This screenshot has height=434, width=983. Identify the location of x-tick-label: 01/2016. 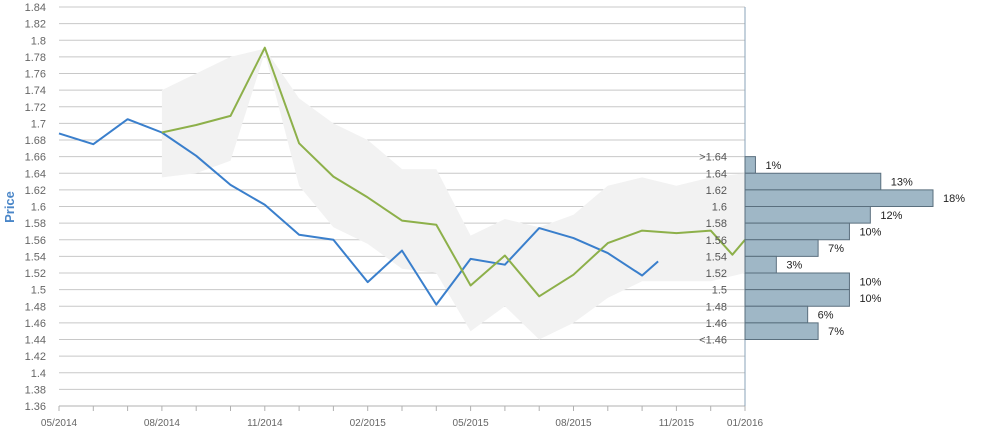
(745, 423).